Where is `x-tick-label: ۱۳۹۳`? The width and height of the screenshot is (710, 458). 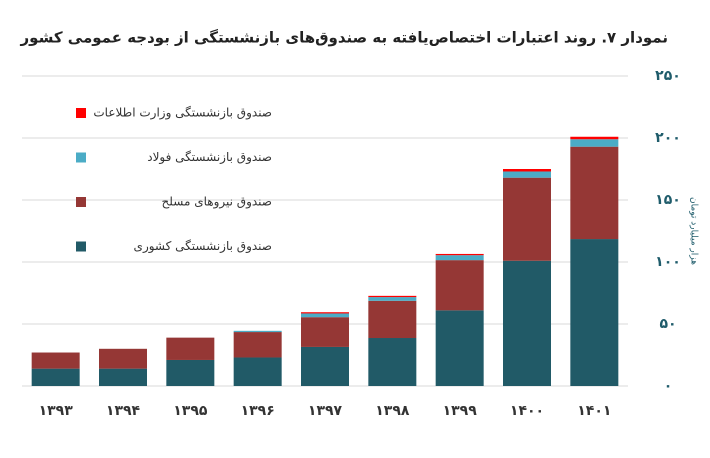
x-tick-label: ۱۳۹۳ is located at coordinates (56, 411).